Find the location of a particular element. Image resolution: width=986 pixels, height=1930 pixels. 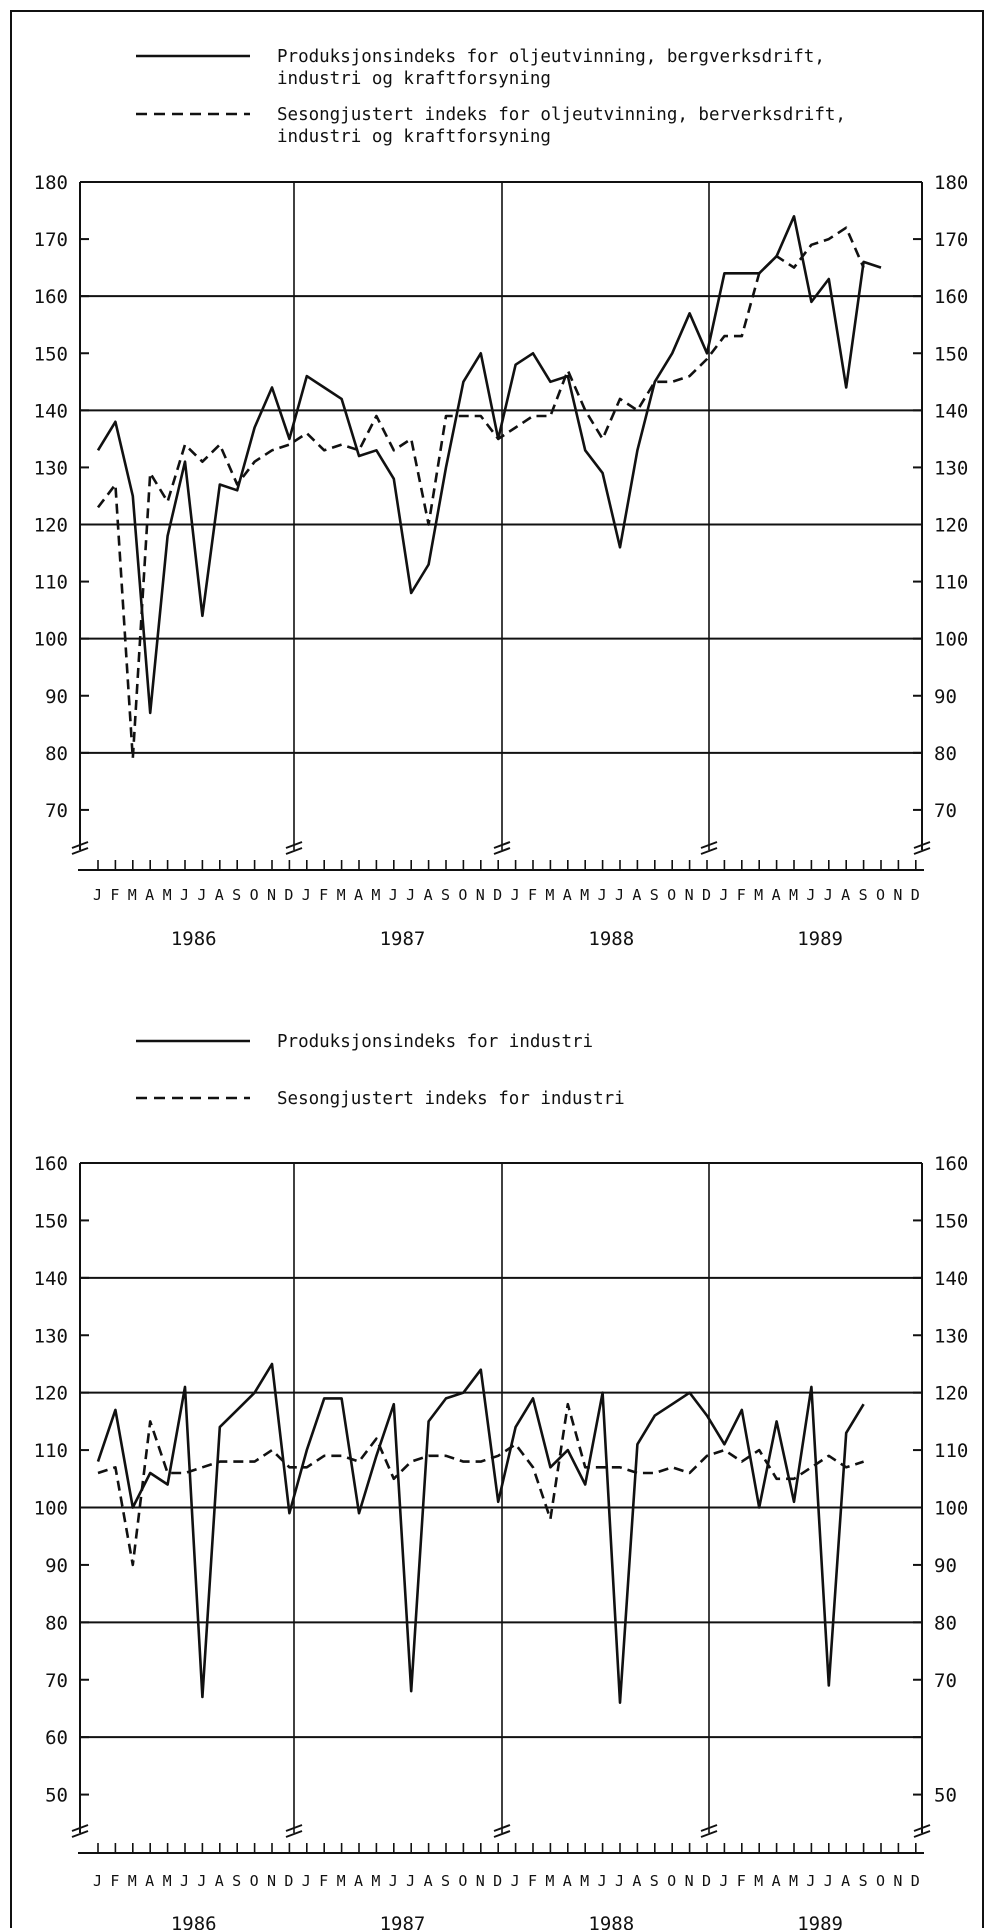

legend-entry-2: Sesongjustert indeks for industri is located at coordinates (380, 1099).